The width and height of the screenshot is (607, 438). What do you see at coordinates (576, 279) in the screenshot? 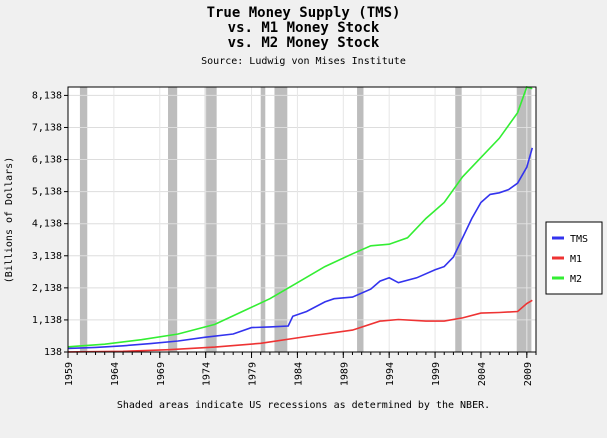
I see `legend-label-m2: M2` at bounding box center [576, 279].